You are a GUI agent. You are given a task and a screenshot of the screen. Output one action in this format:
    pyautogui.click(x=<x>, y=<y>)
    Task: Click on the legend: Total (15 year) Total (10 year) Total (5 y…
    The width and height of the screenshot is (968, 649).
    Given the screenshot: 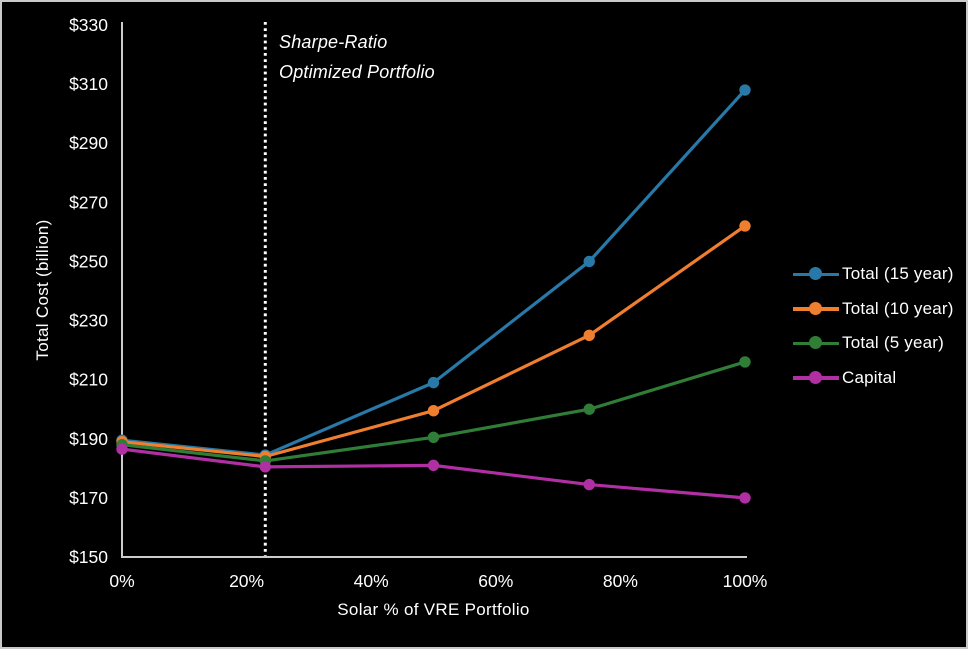 What is the action you would take?
    pyautogui.click(x=879, y=331)
    